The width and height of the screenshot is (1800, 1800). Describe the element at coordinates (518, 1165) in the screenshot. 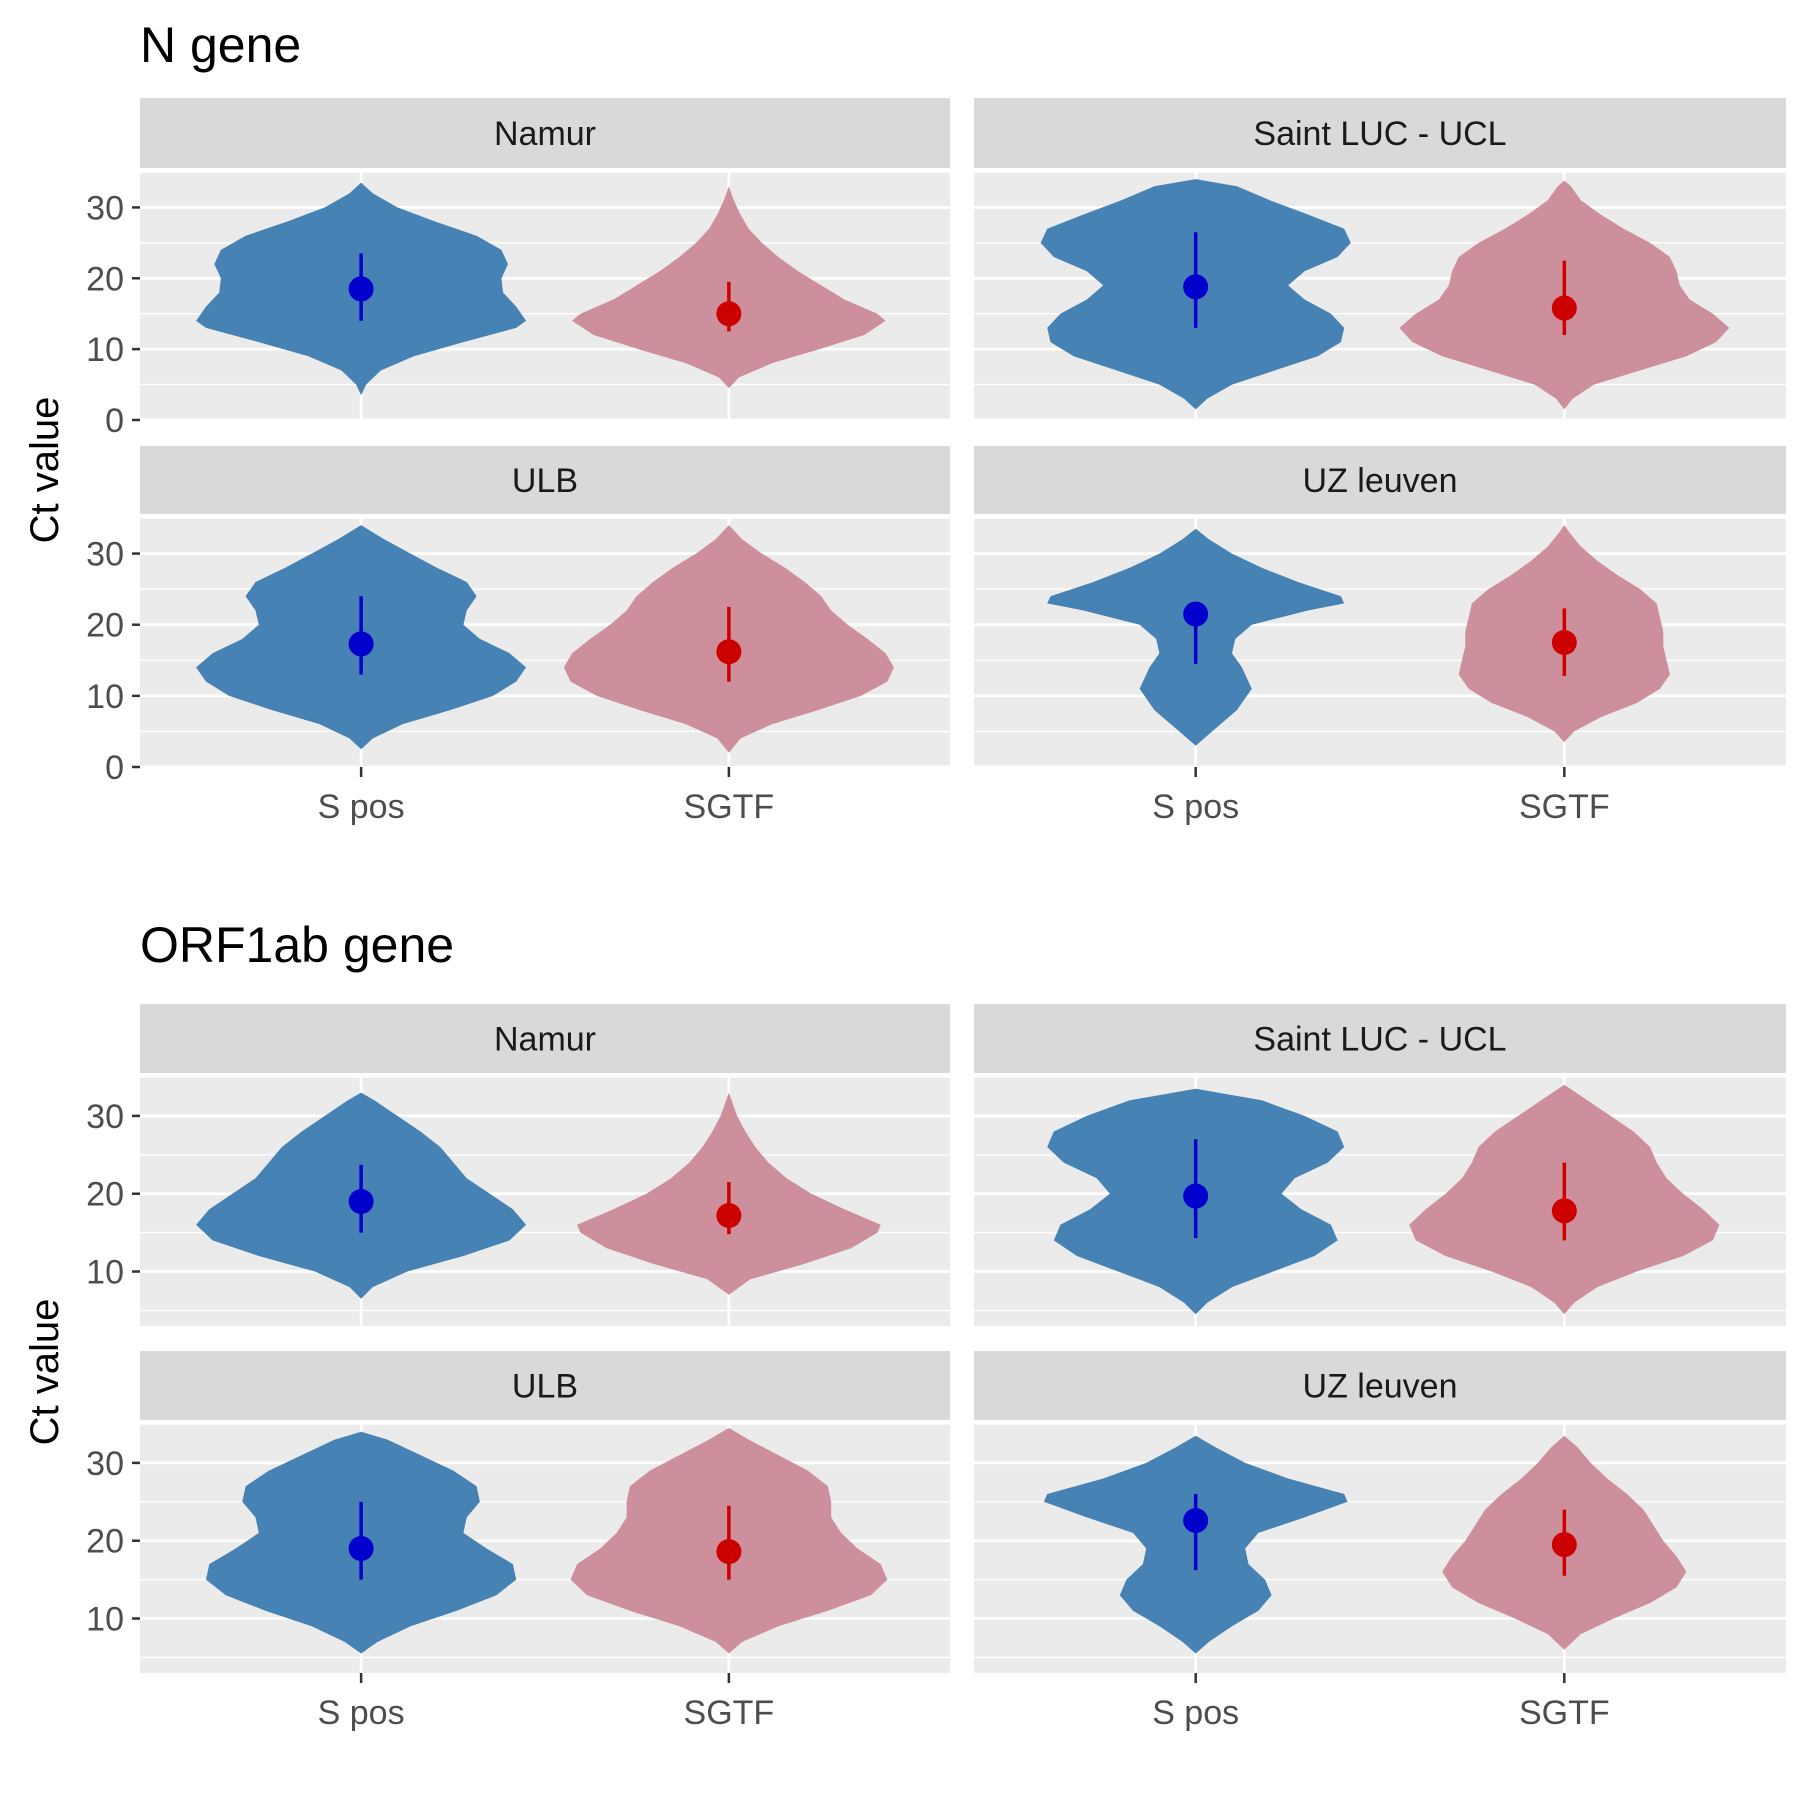

I see `facet-panel: Namur 10 20 30` at that location.